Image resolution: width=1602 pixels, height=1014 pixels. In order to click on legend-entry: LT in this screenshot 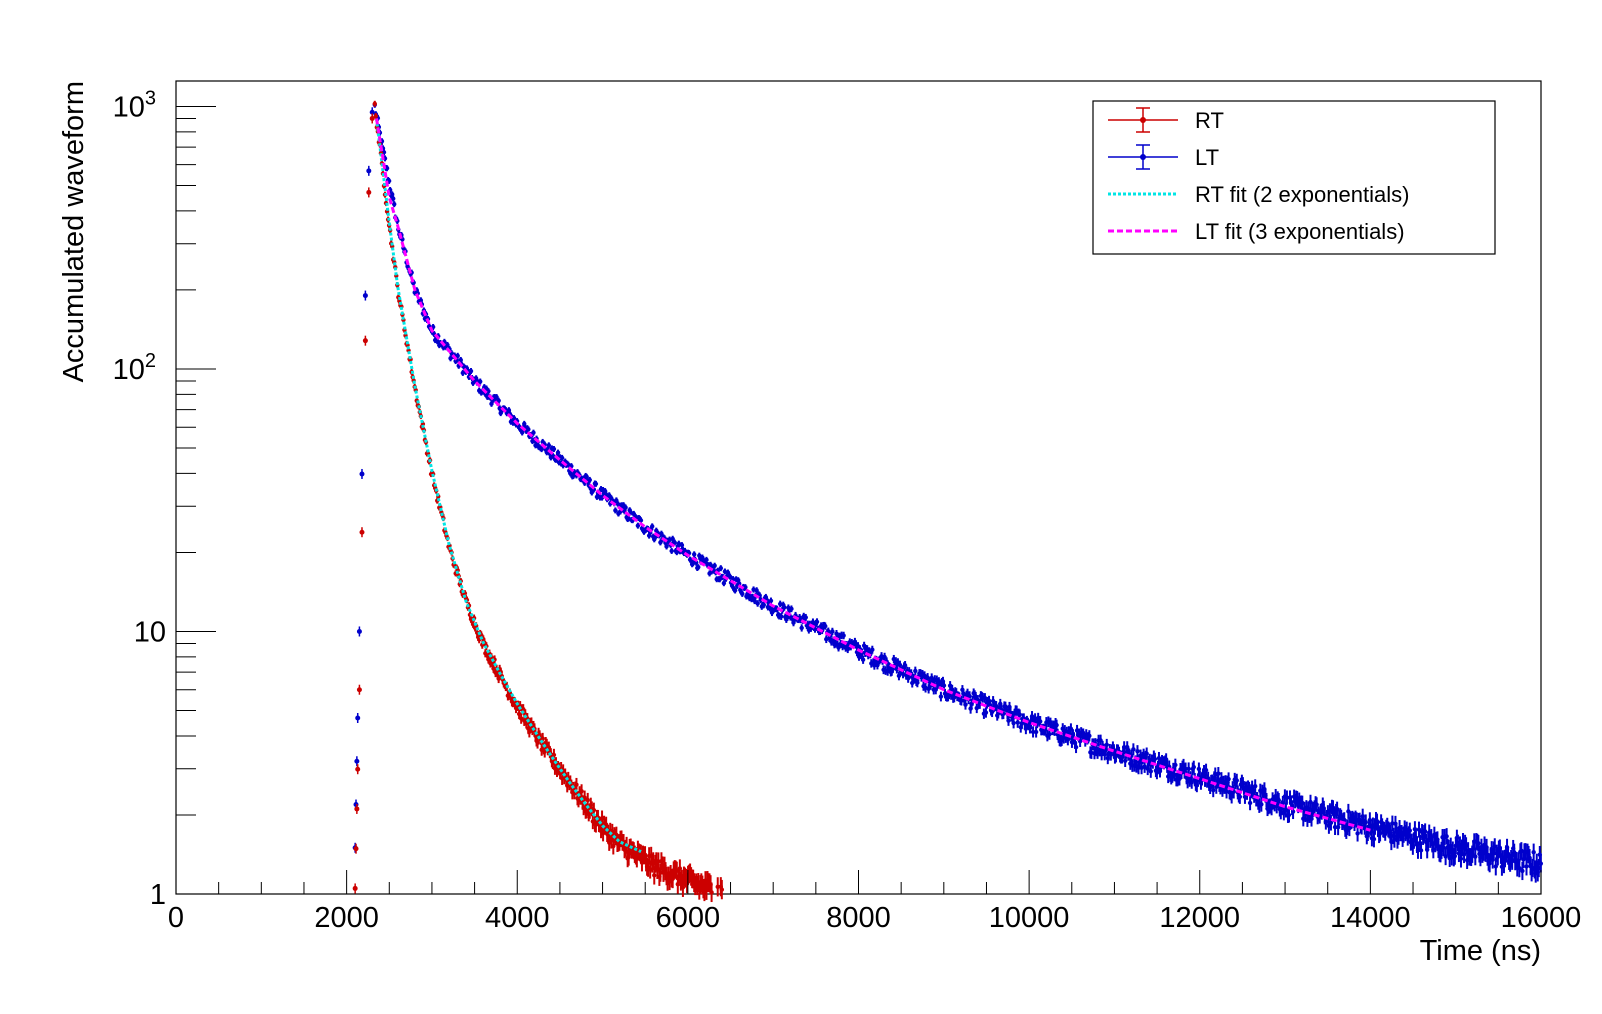, I will do `click(1163, 157)`.